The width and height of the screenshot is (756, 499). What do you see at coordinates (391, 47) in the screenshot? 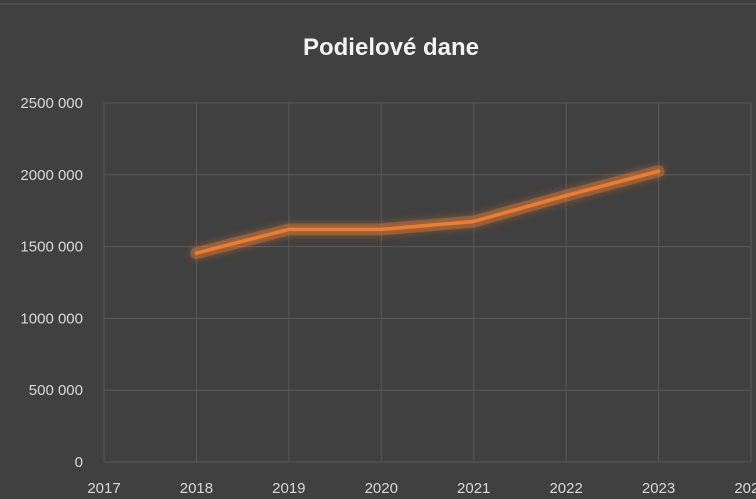
I see `chart-title: Podielové dane` at bounding box center [391, 47].